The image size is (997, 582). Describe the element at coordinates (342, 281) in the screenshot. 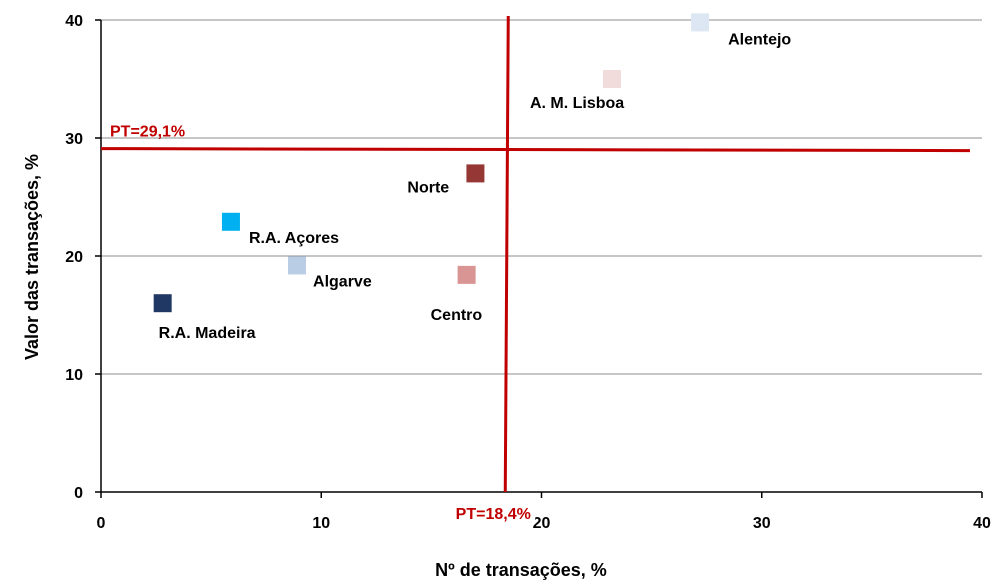

I see `data-point-label: Algarve` at that location.